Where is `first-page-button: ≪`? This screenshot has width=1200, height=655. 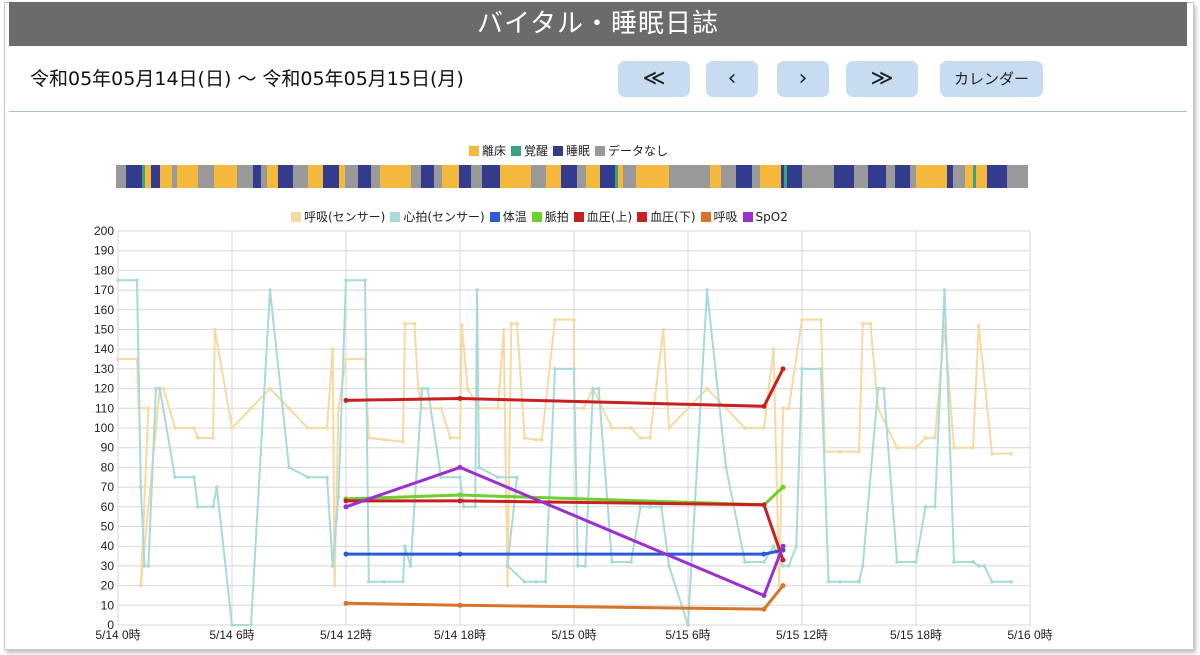 first-page-button: ≪ is located at coordinates (654, 79).